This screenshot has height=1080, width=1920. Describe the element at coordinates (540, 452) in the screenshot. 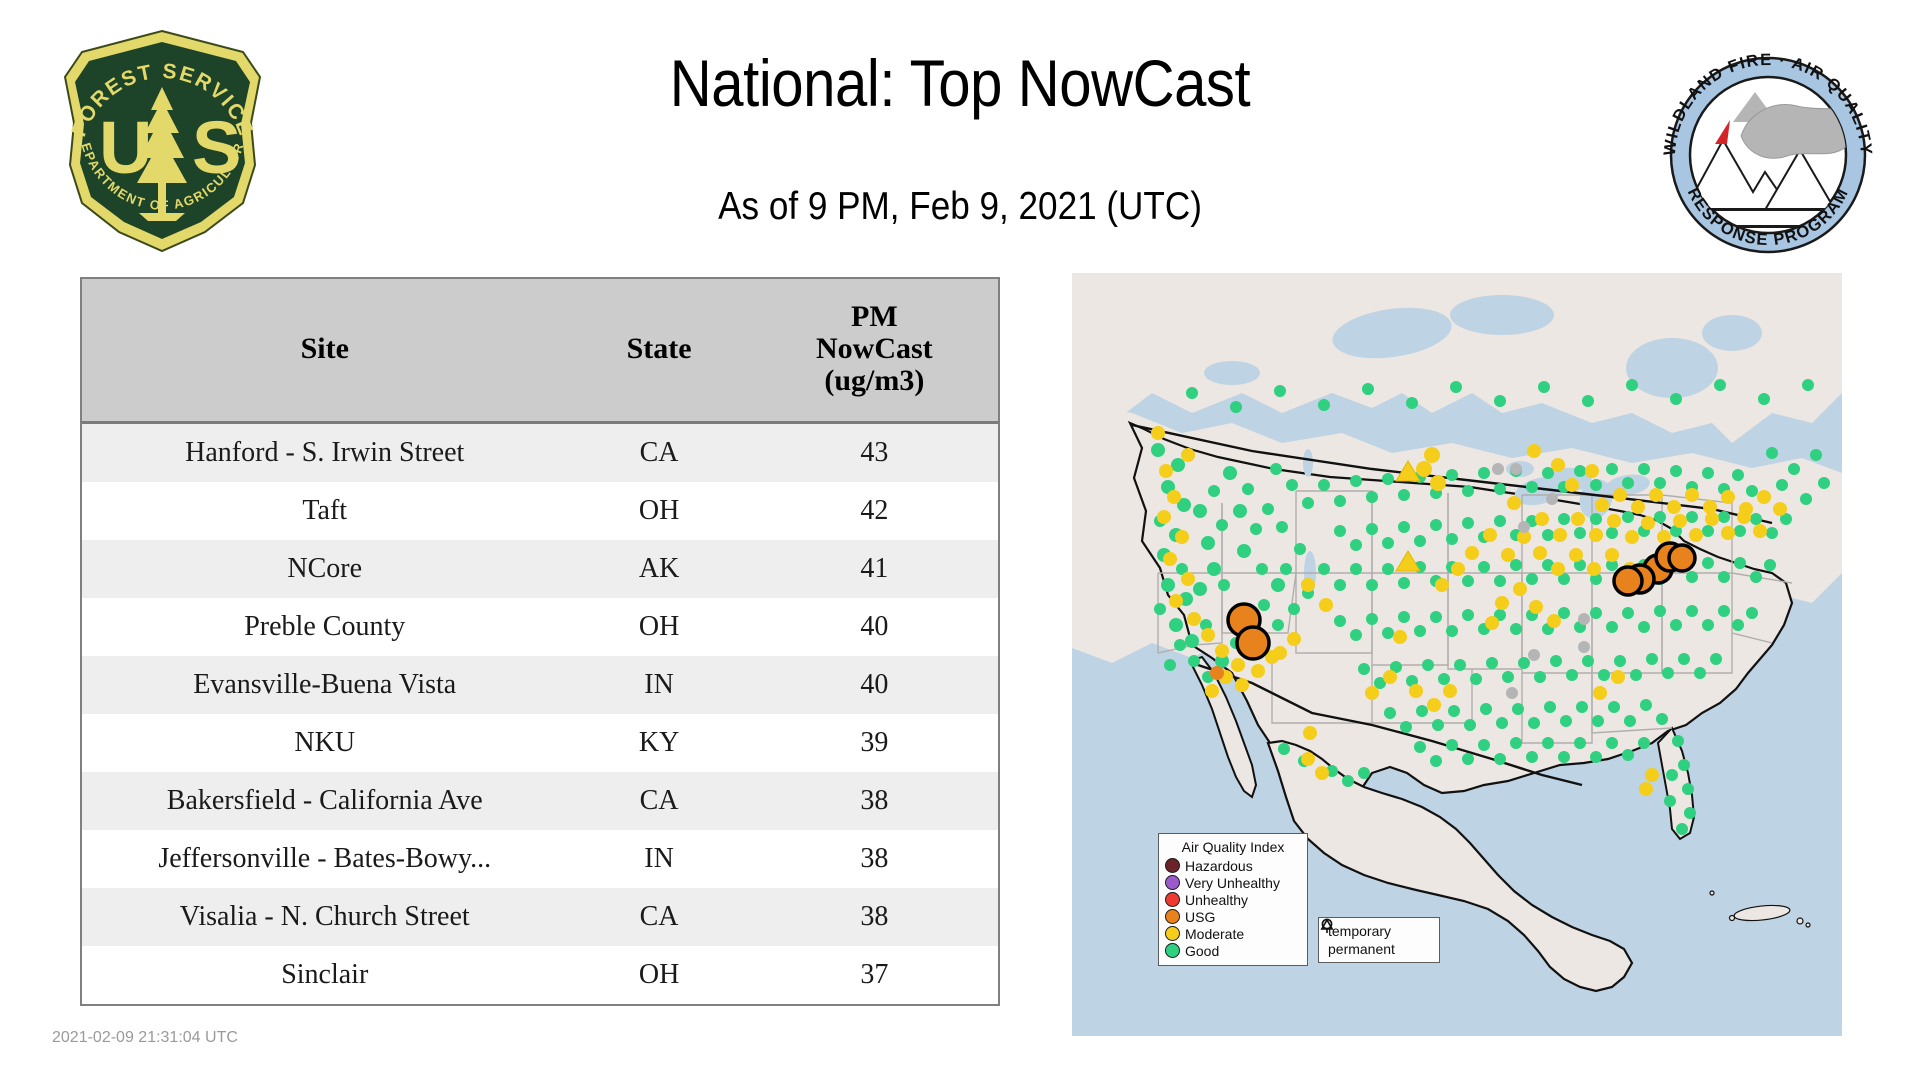

I see `table-row: Hanford - S. Irwin Street CA 43` at that location.